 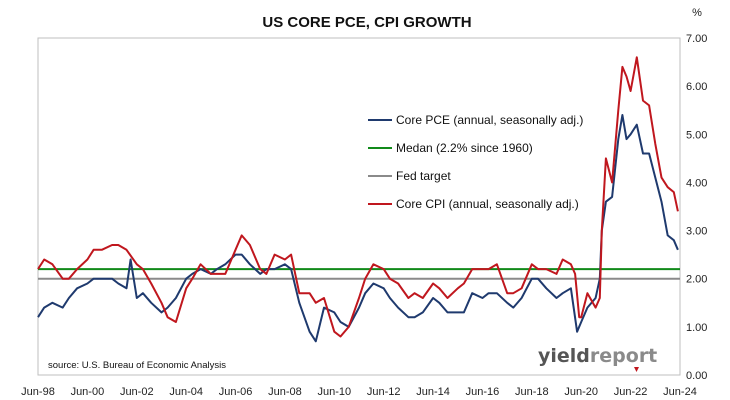 I want to click on y-tick-label: 5.00, so click(x=696, y=135).